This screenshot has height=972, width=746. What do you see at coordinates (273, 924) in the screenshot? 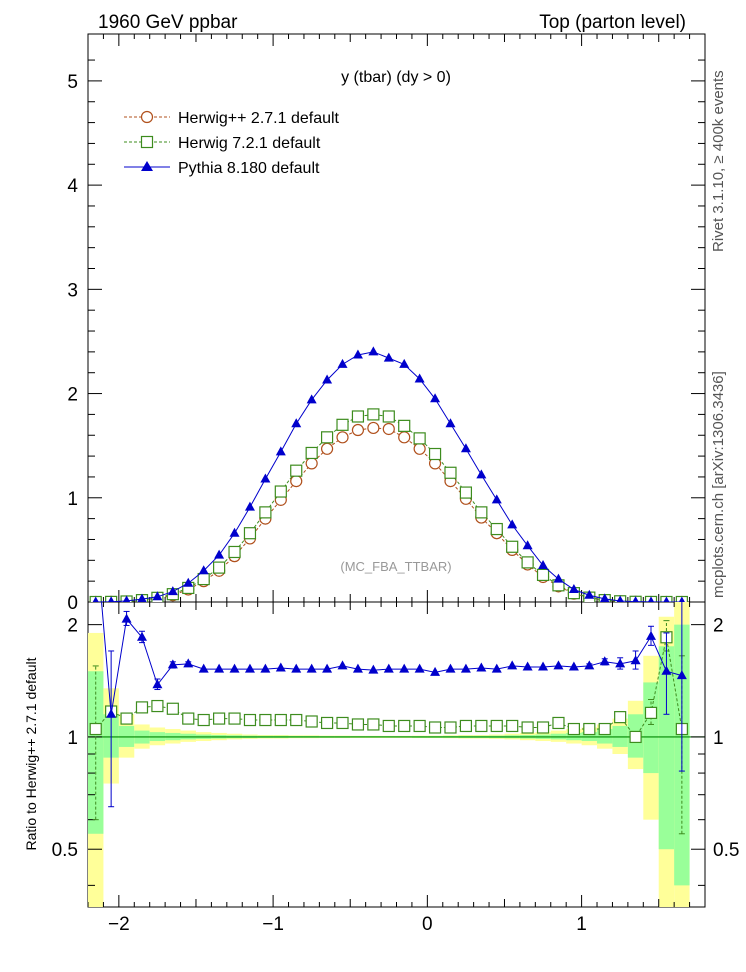
I see `x-tick-label: −1` at bounding box center [273, 924].